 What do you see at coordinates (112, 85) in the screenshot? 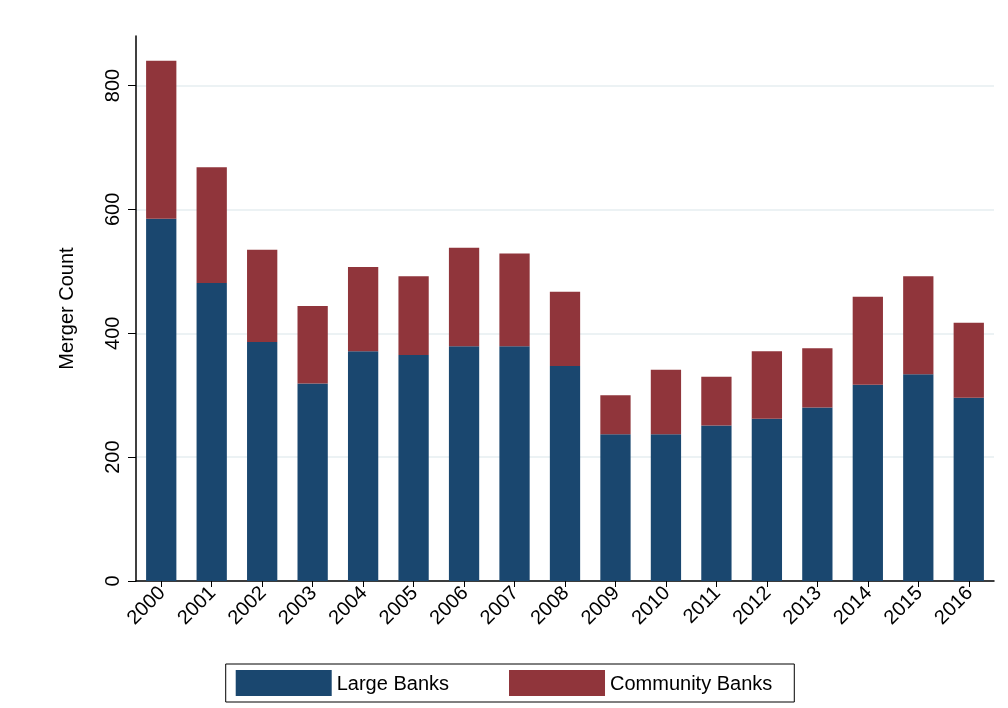
I see `y-tick-label: 800` at bounding box center [112, 85].